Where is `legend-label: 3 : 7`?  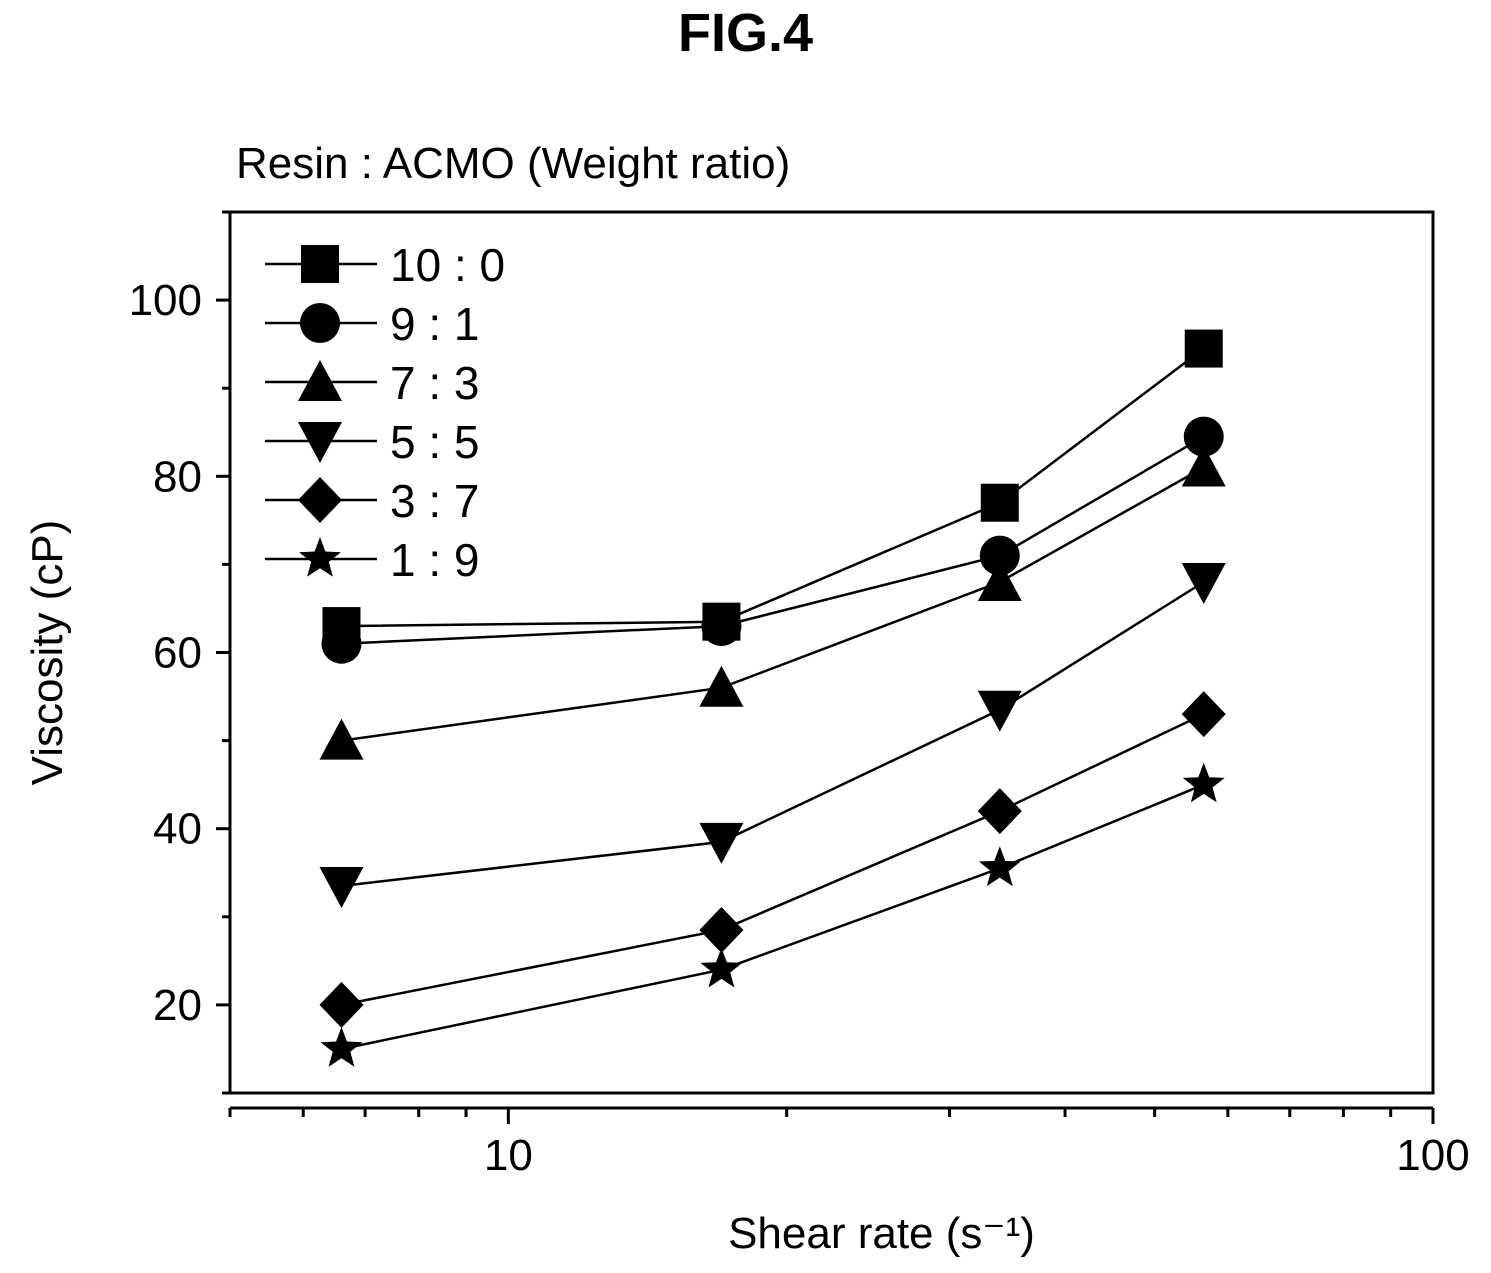 legend-label: 3 : 7 is located at coordinates (435, 501).